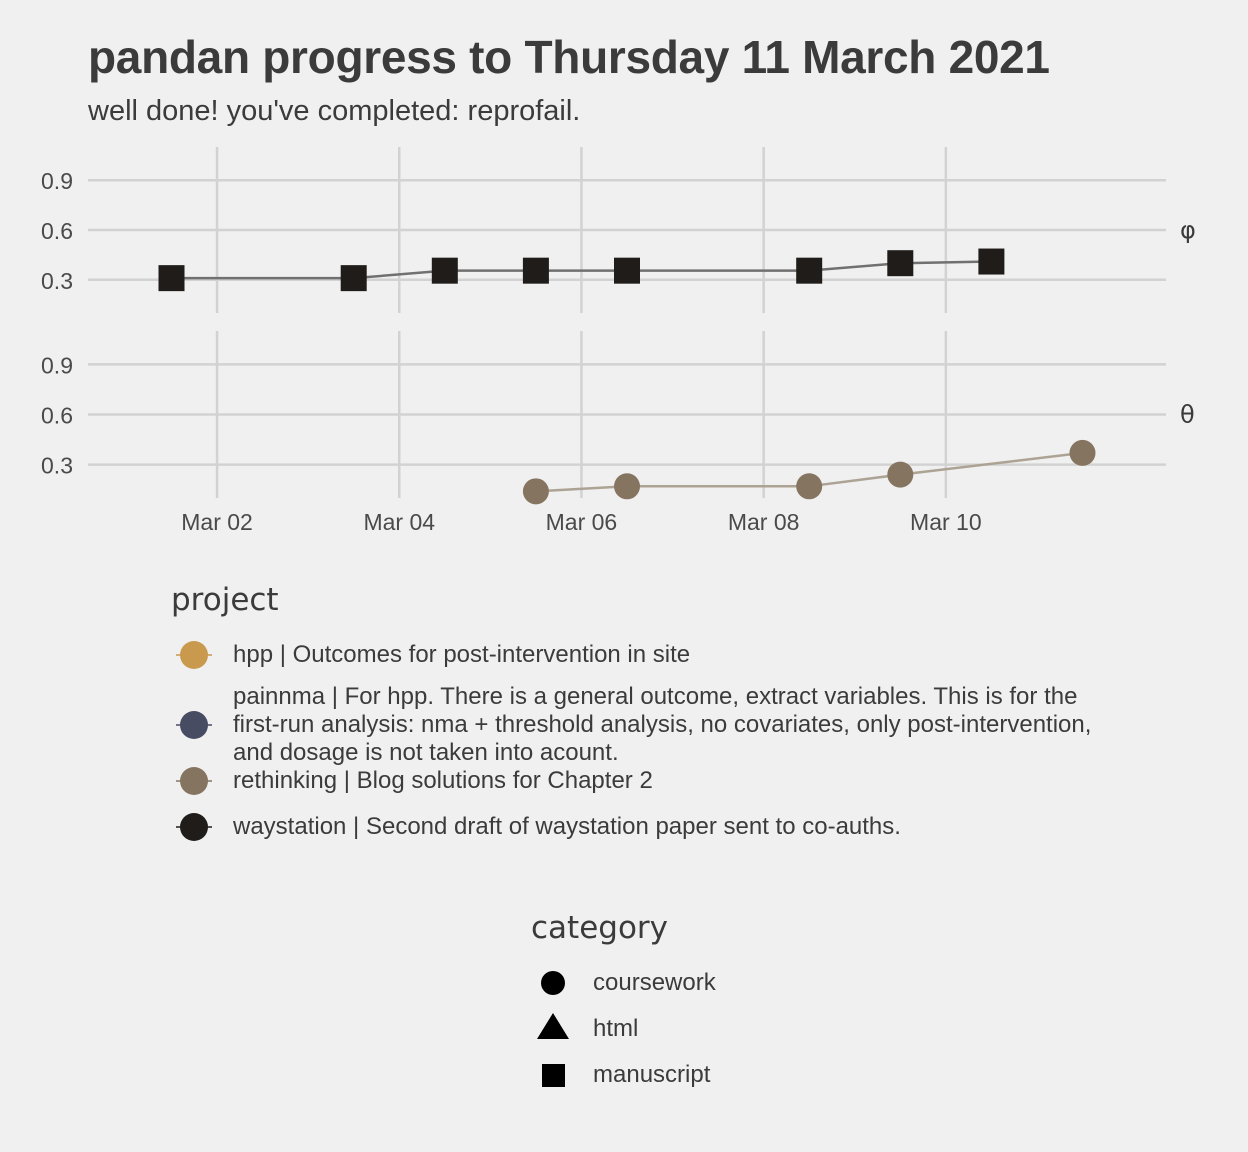  Describe the element at coordinates (652, 1074) in the screenshot. I see `legend-label: manuscript` at that location.